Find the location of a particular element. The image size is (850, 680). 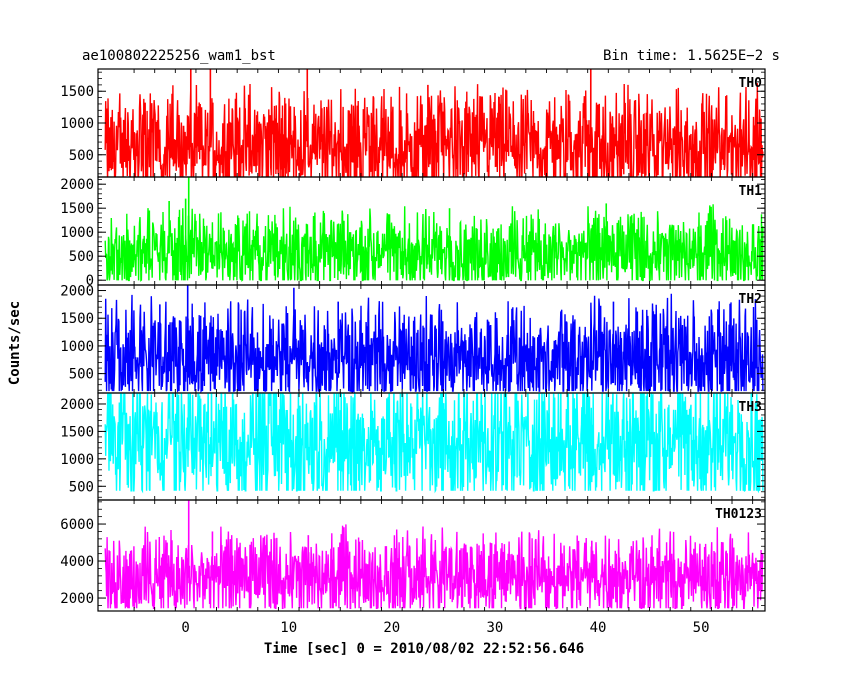

panel-label-th0: TH0 is located at coordinates (751, 83).